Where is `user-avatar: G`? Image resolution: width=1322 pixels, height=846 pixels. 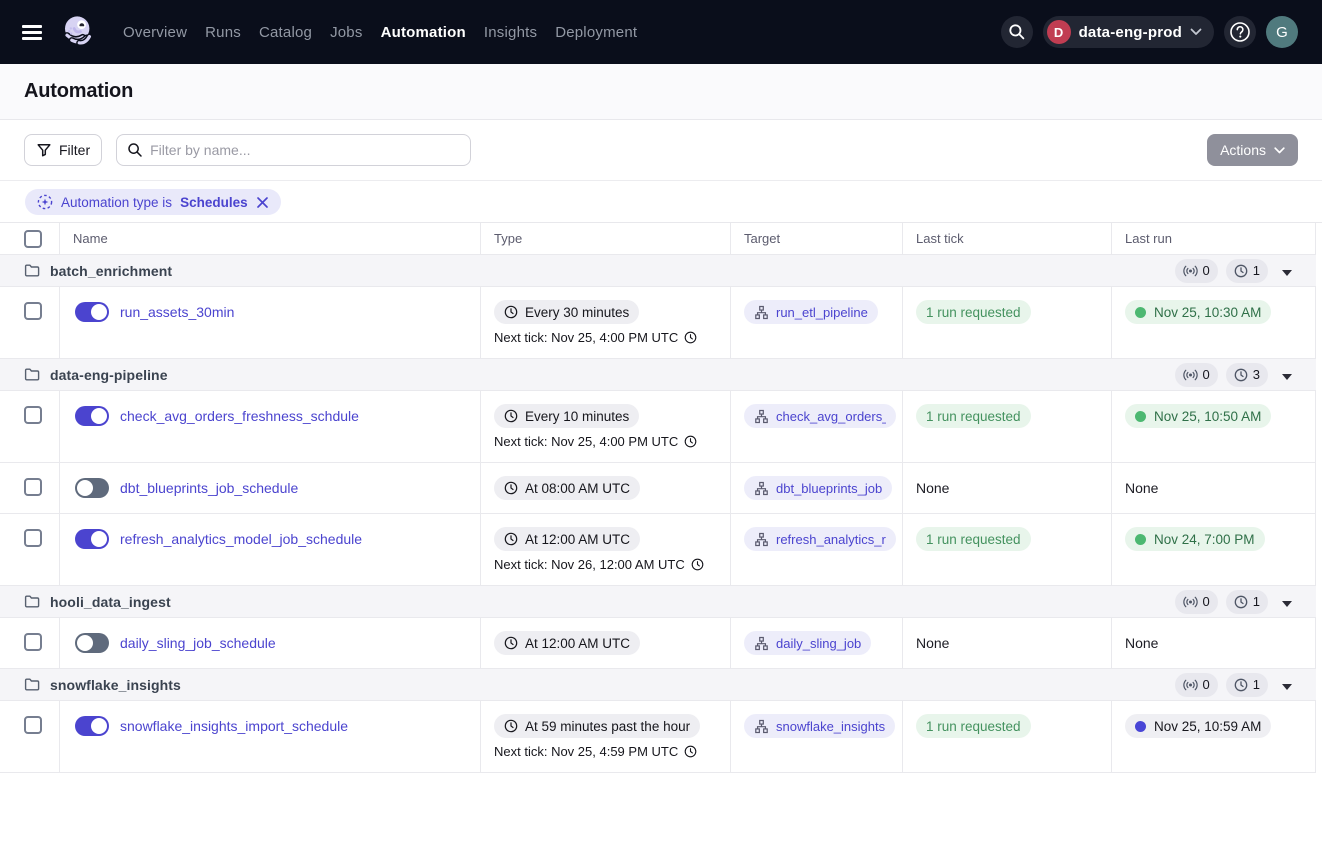 user-avatar: G is located at coordinates (1282, 32).